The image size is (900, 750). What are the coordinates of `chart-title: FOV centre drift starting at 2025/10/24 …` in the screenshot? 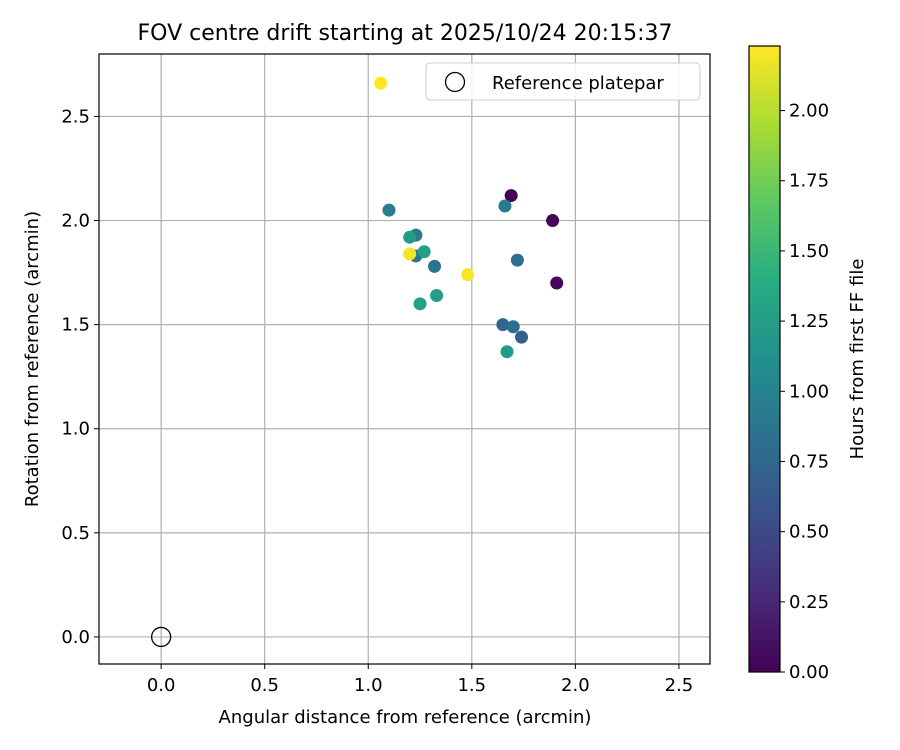 It's located at (405, 33).